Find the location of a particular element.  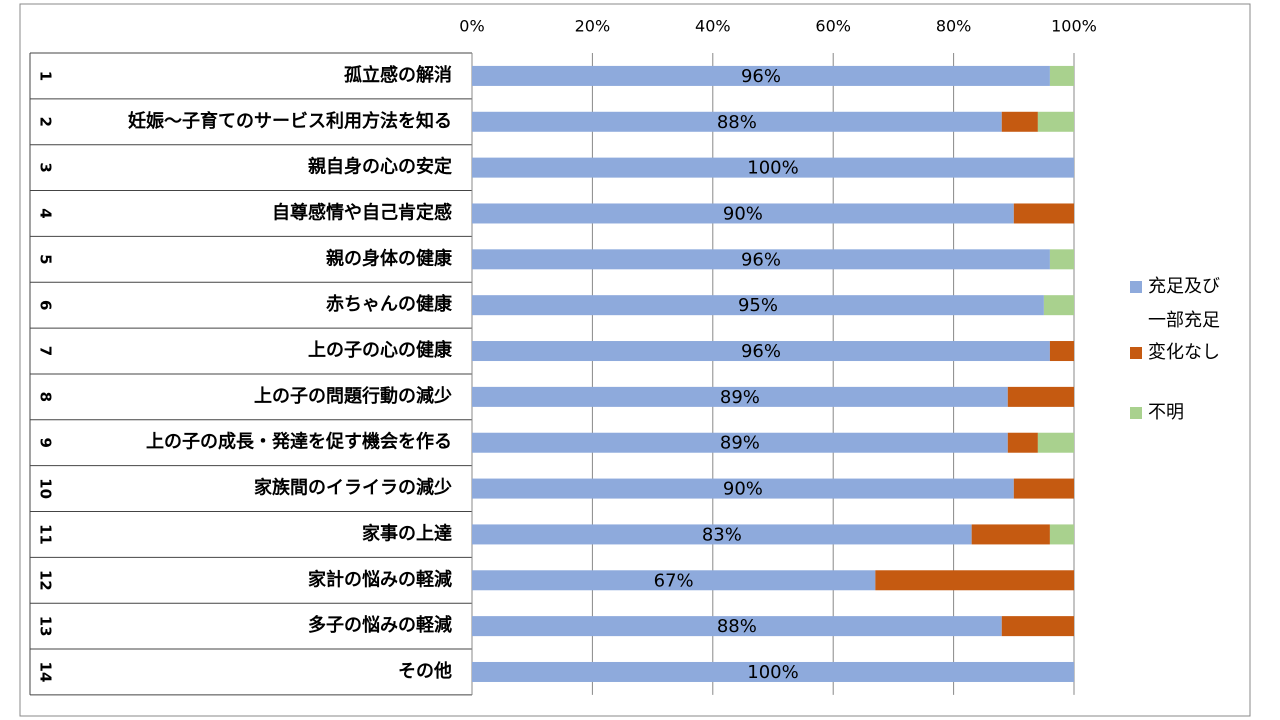

row-number: 14 is located at coordinates (46, 672).